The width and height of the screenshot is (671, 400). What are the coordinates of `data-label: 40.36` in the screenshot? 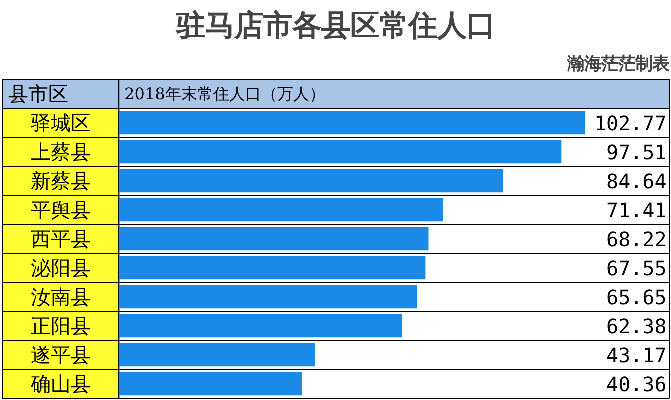 It's located at (636, 384).